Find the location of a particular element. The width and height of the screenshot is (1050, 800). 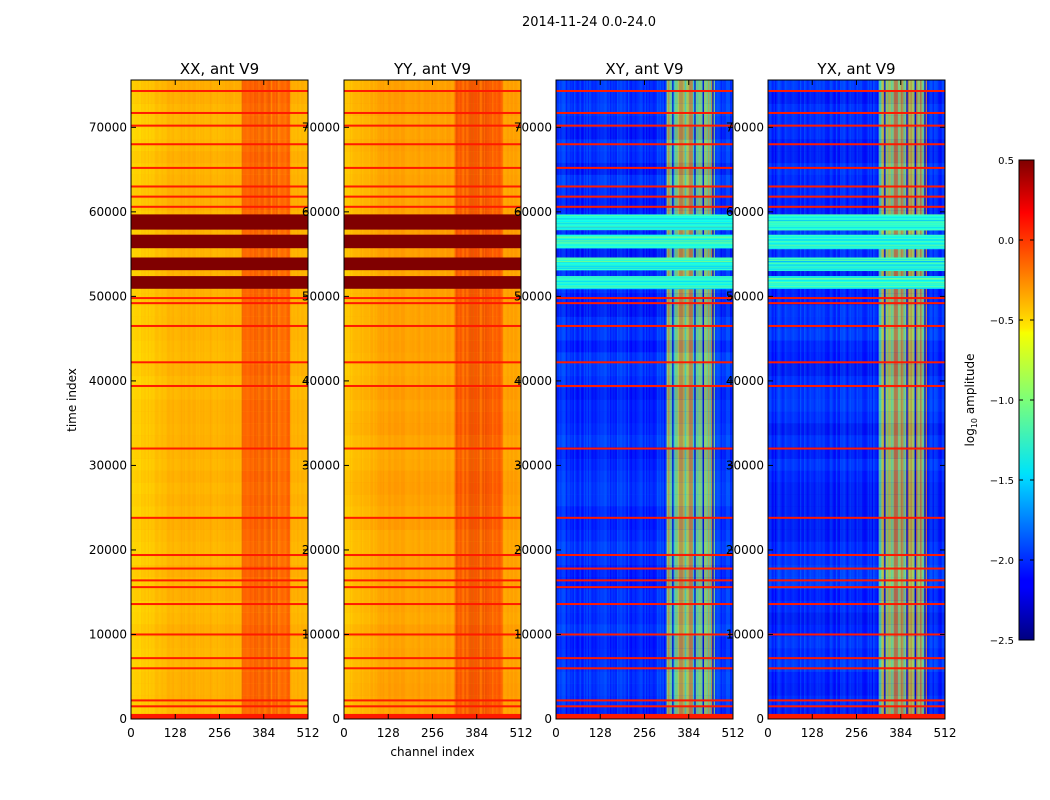

panel-title: YY, ant V9 is located at coordinates (432, 69).